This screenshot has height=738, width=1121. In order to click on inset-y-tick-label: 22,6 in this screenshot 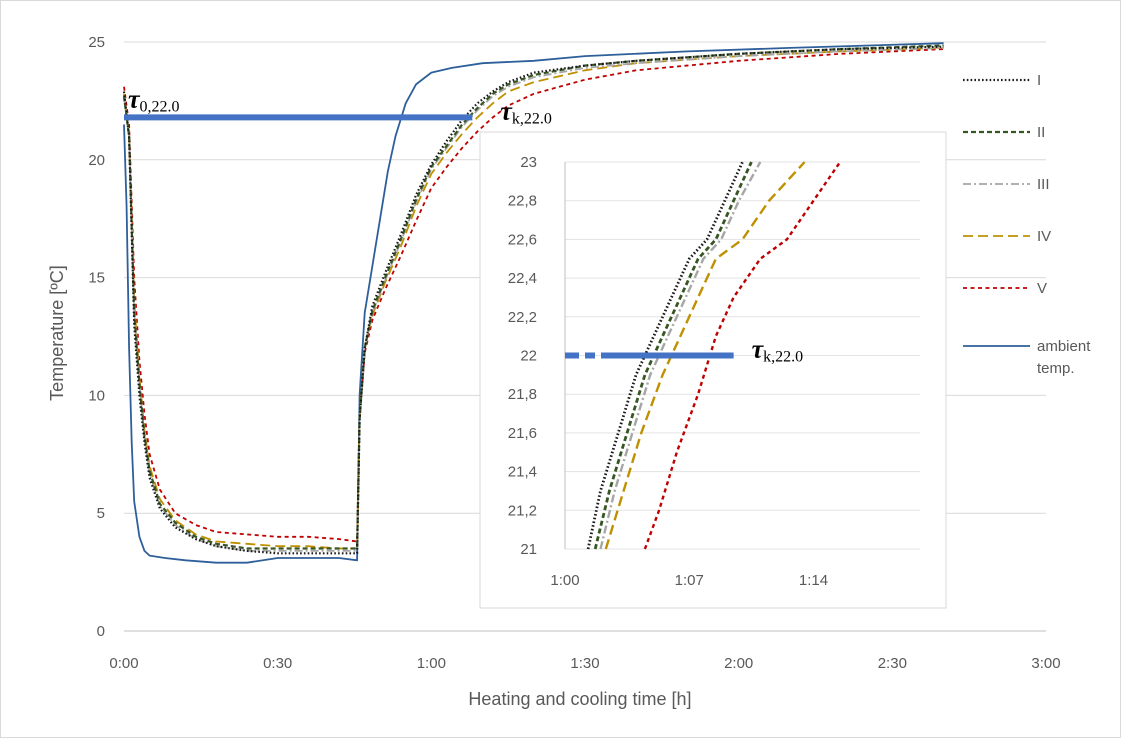, I will do `click(522, 239)`.